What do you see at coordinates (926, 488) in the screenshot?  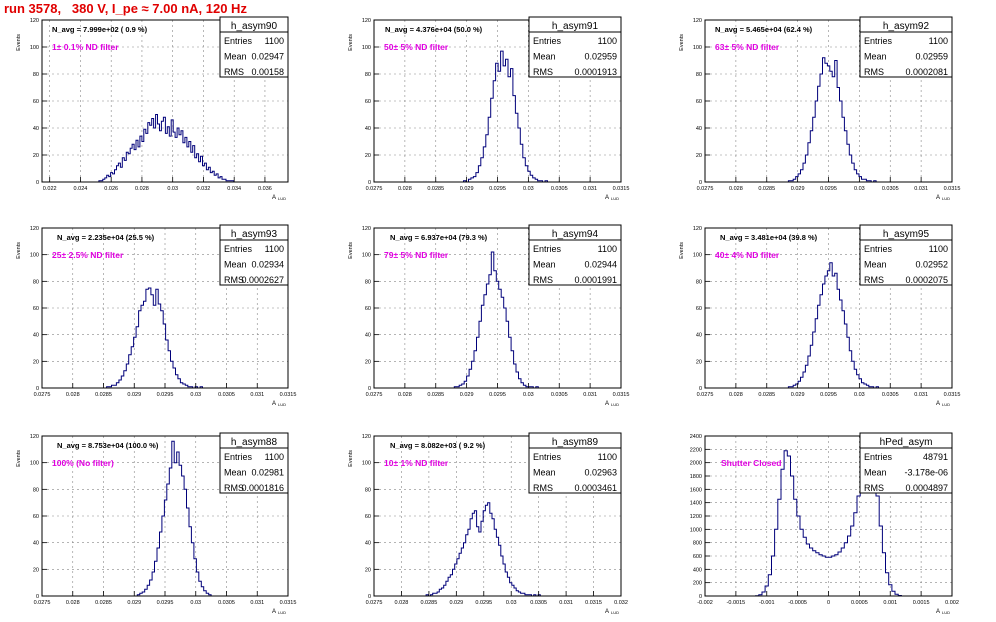 I see `stat-value: 0.0004897` at bounding box center [926, 488].